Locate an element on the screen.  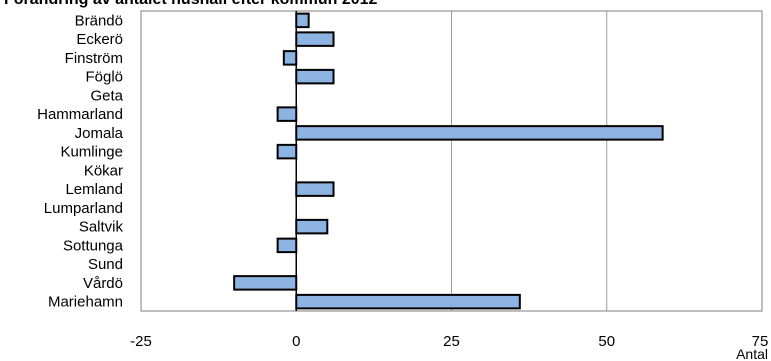
category-label: Hammarland is located at coordinates (80, 114).